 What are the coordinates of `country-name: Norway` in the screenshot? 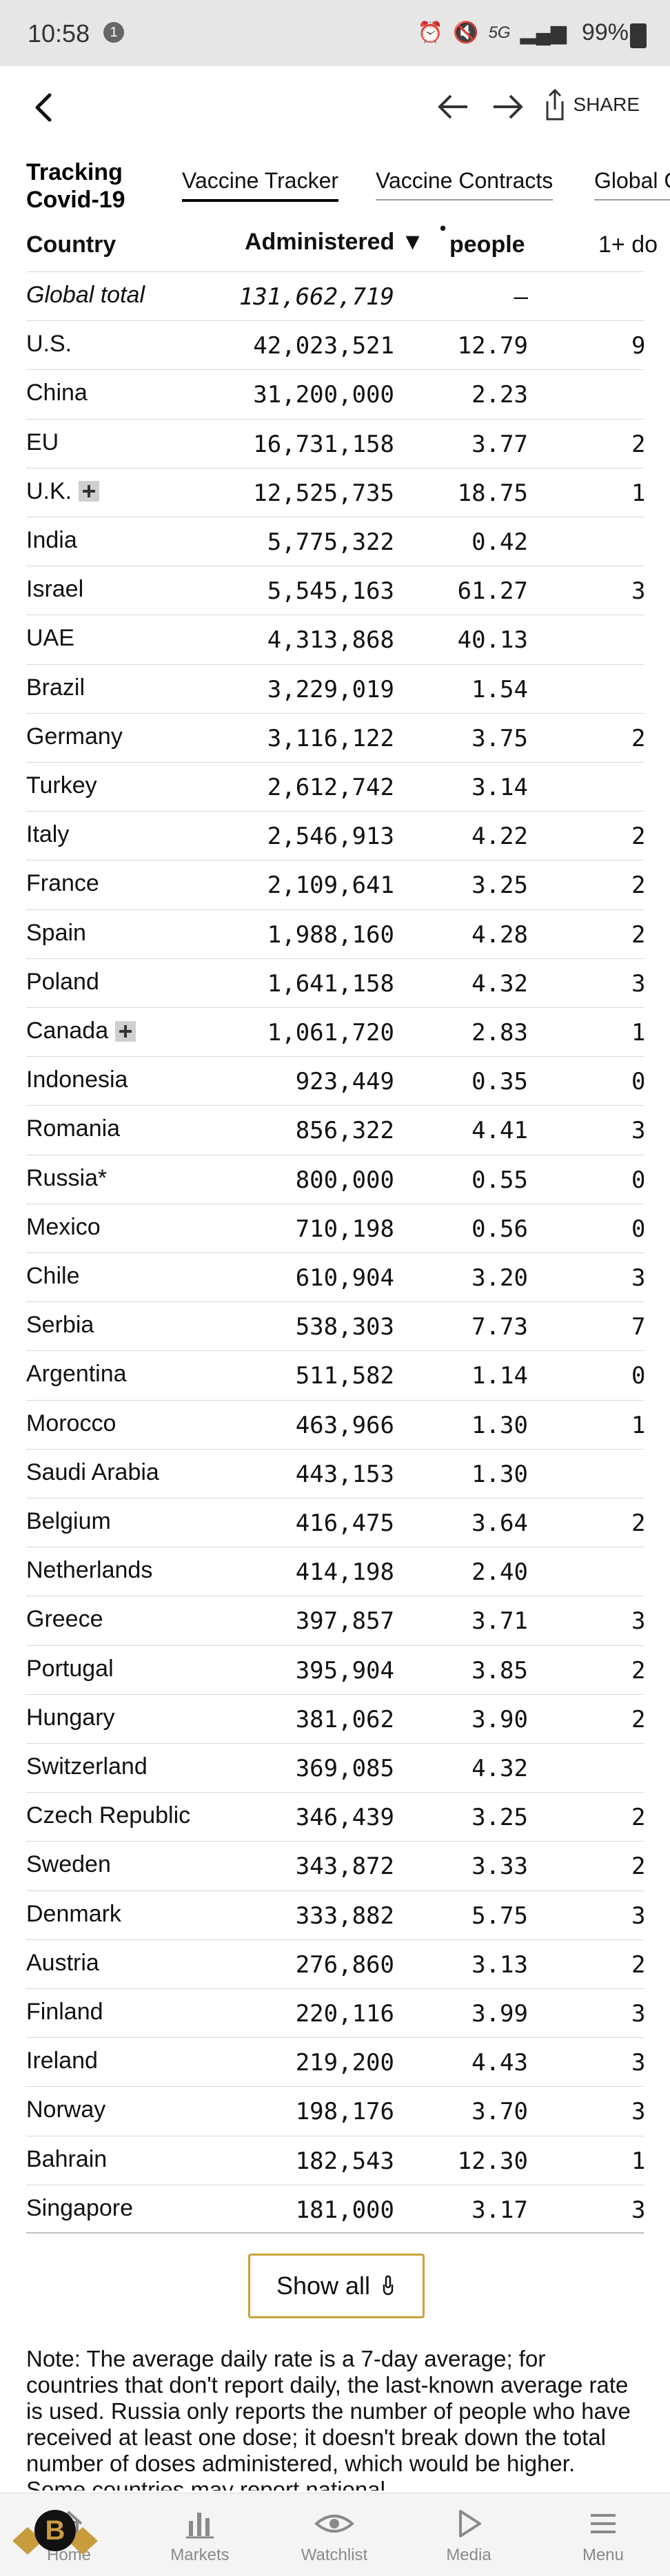 It's located at (66, 2109).